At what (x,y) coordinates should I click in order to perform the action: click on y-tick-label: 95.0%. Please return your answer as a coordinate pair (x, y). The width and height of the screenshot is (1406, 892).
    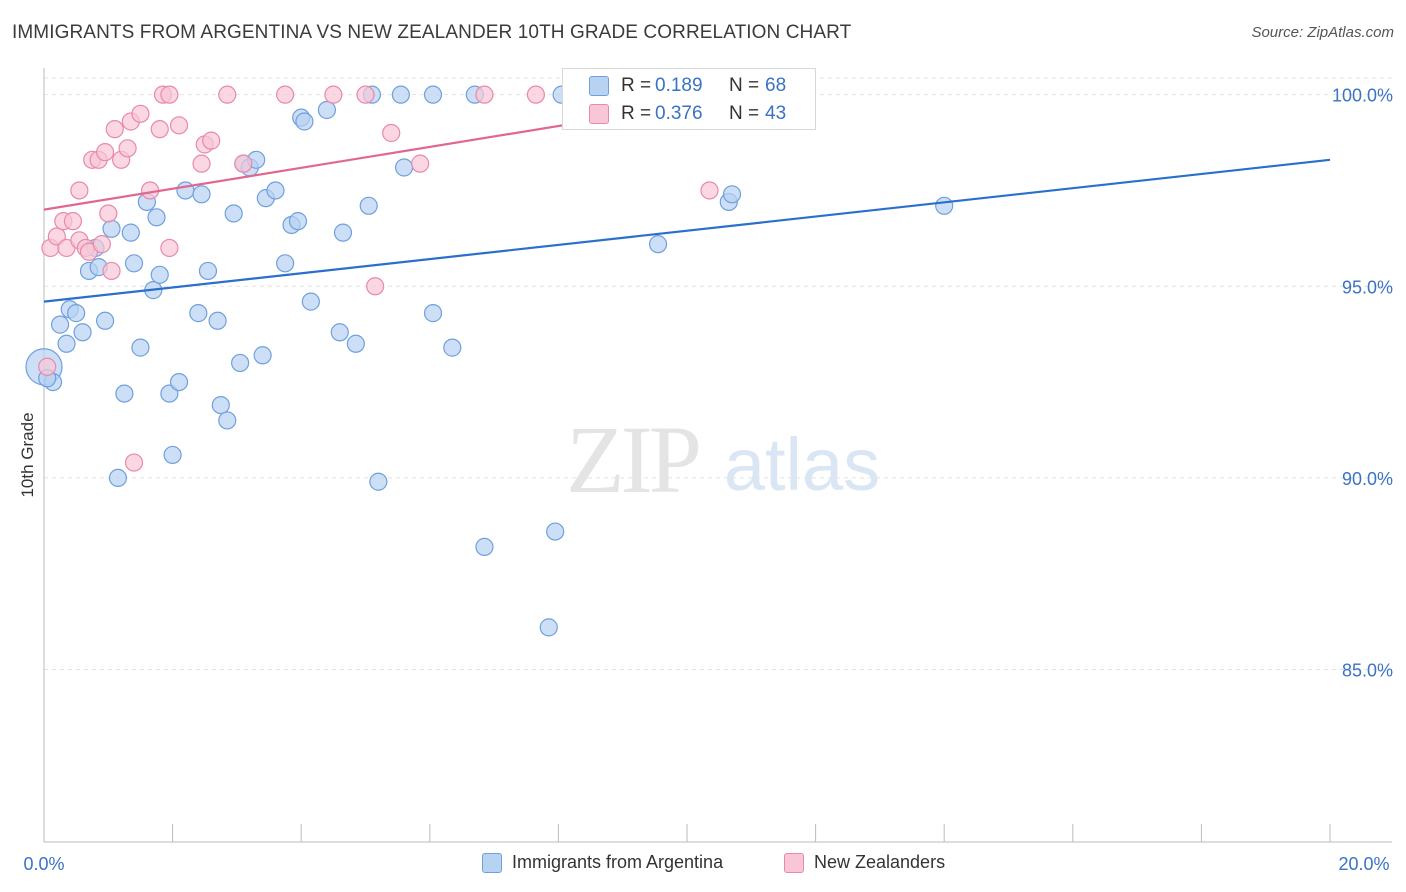
    Looking at the image, I should click on (1367, 287).